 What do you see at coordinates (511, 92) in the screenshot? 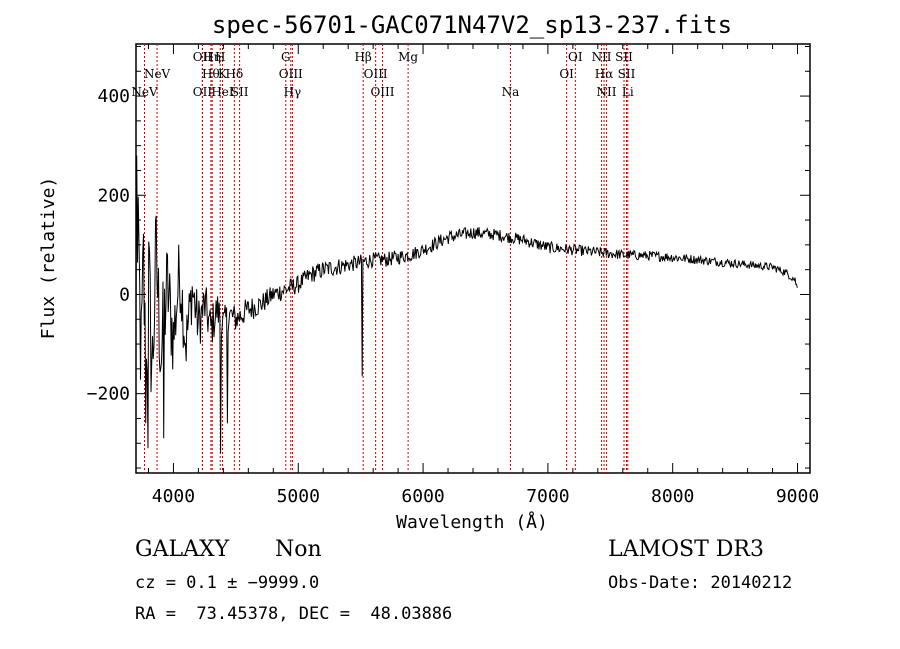
I see `line-label: Na` at bounding box center [511, 92].